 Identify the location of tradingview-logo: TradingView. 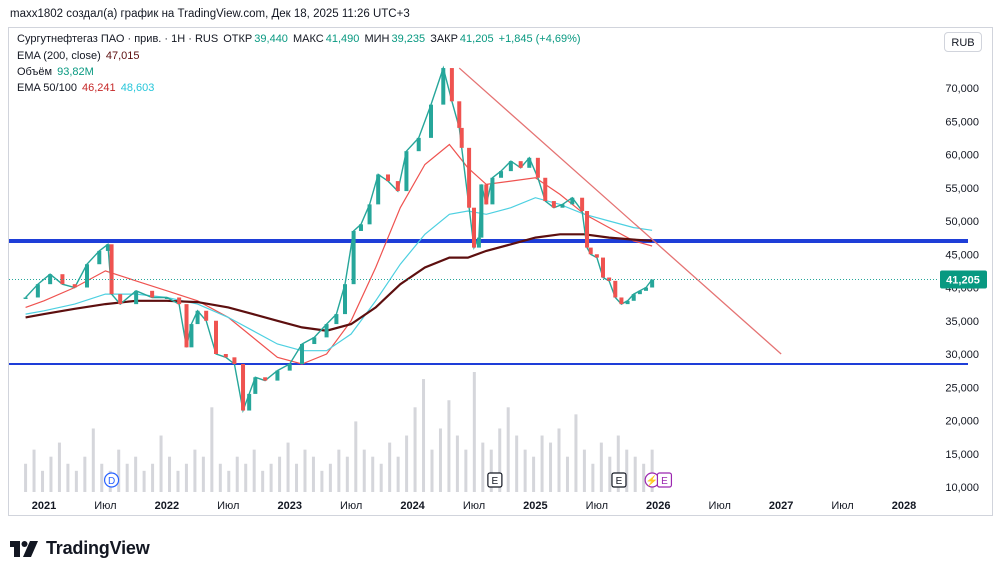
(80, 548).